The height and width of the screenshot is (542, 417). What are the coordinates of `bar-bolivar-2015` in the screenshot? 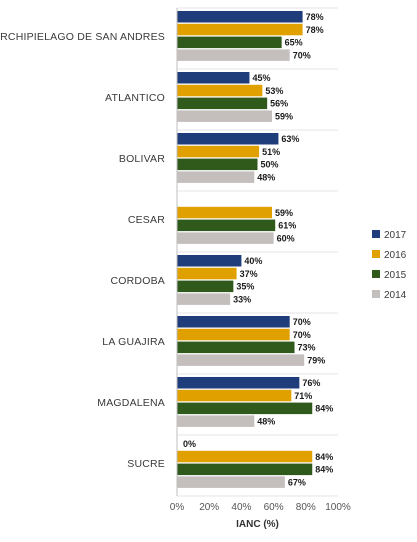 It's located at (217, 164).